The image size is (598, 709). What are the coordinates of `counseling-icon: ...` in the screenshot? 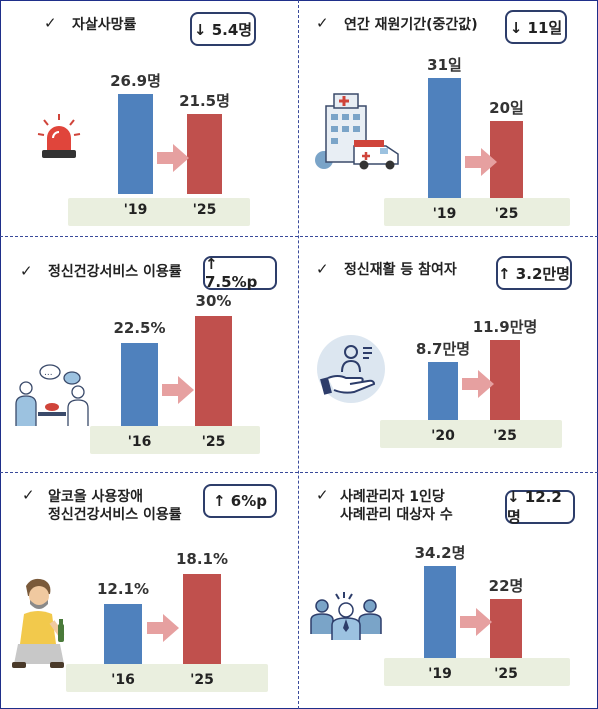 It's located at (52, 395).